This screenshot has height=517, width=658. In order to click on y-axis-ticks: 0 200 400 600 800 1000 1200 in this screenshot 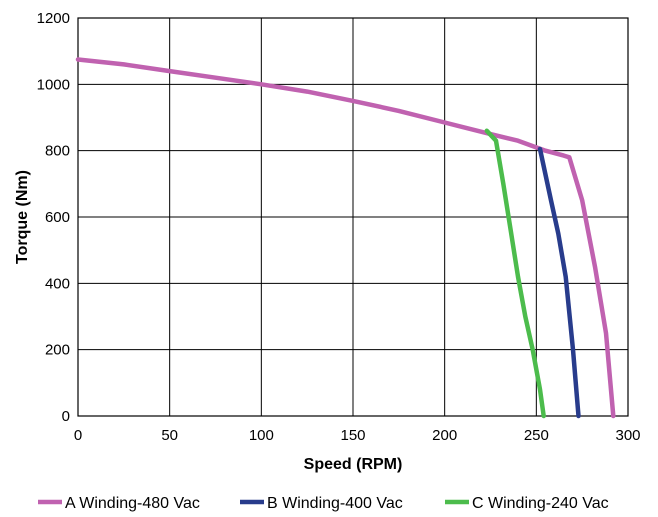, I will do `click(53, 217)`.